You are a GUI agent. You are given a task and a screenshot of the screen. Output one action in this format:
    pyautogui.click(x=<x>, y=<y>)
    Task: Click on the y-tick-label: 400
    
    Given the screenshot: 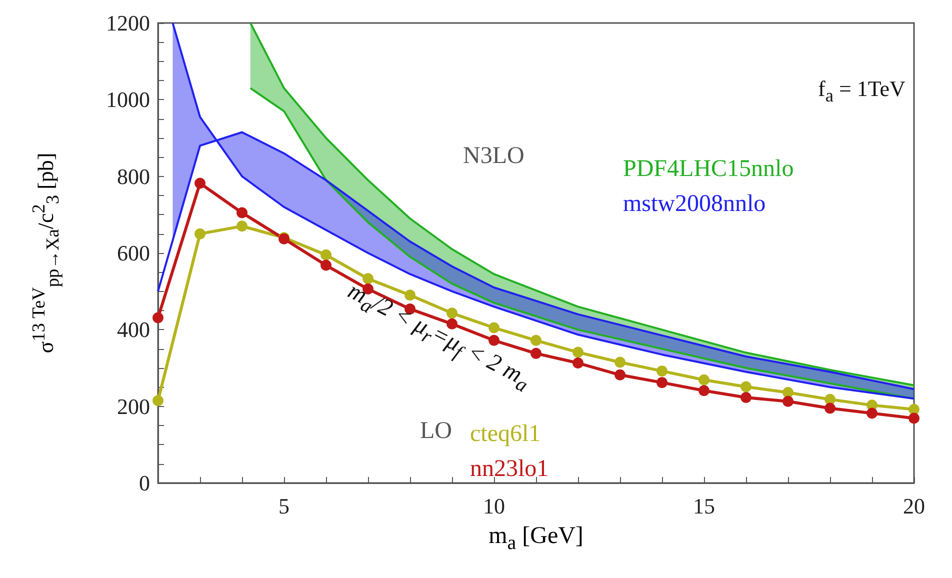 What is the action you would take?
    pyautogui.click(x=133, y=329)
    